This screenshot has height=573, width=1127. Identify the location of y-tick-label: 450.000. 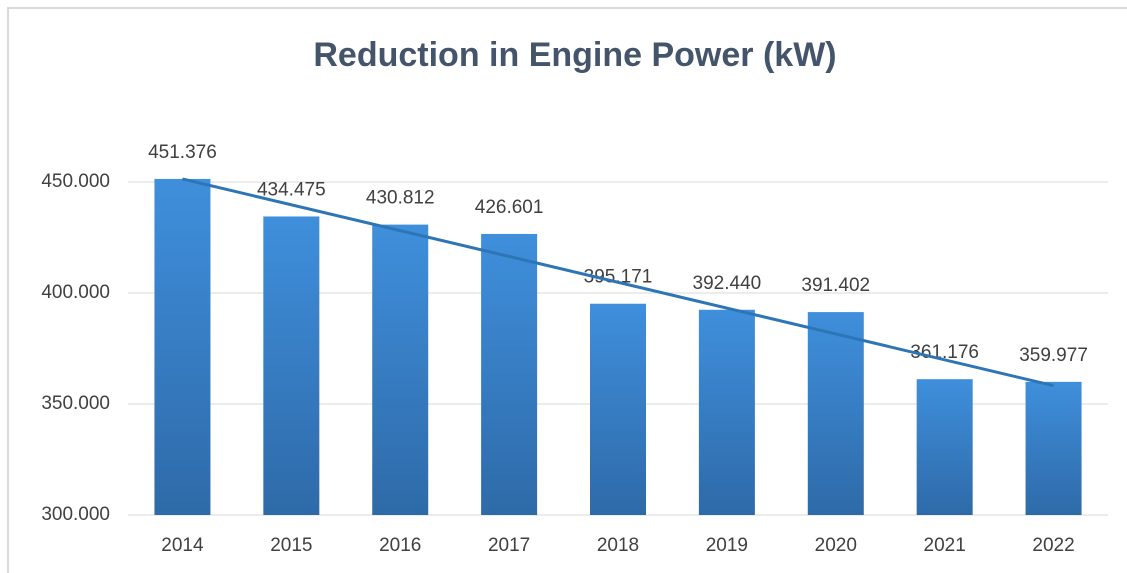
(75, 181).